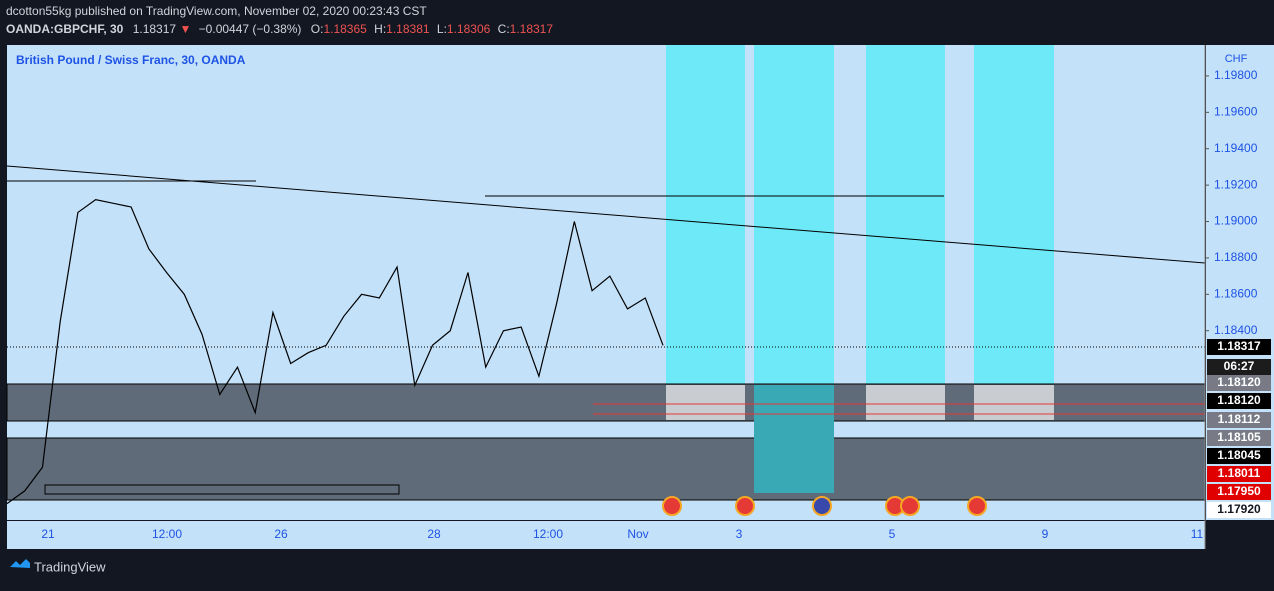  Describe the element at coordinates (1236, 330) in the screenshot. I see `y-tick-label: 1.18400` at that location.